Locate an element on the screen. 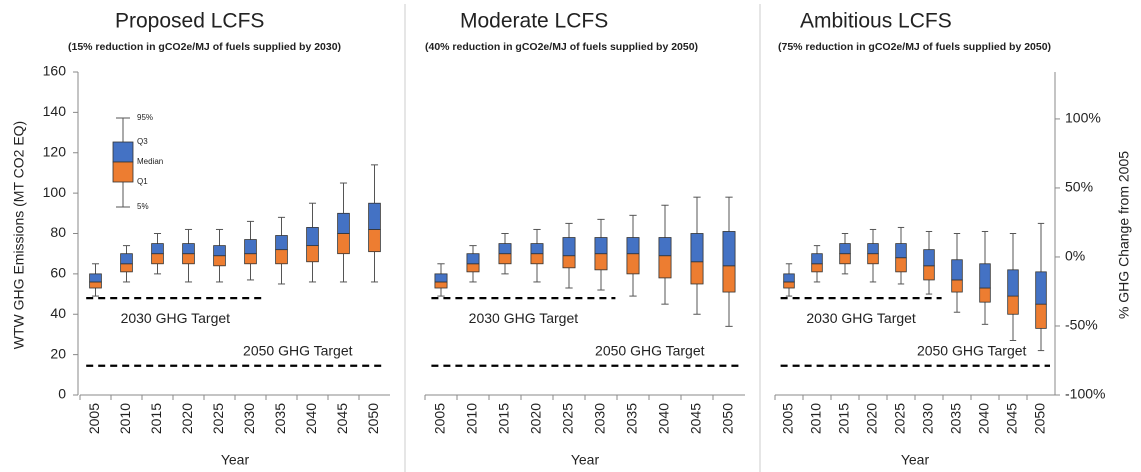 Image resolution: width=1141 pixels, height=472 pixels. y-axis-label: WTW GHG Emissions (MT CO2 EQ) is located at coordinates (19, 235).